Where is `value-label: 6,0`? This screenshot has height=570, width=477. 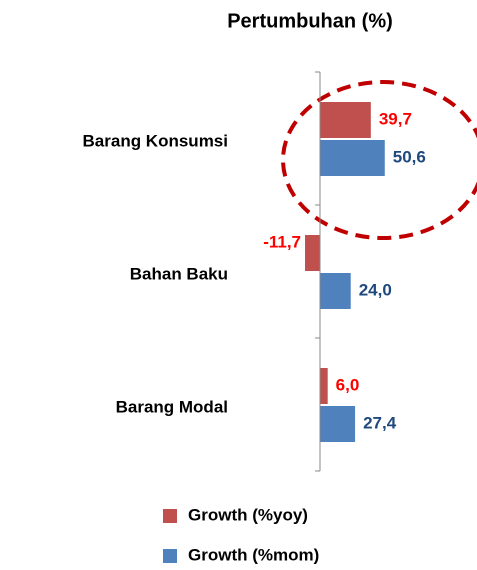
value-label: 6,0 is located at coordinates (348, 384).